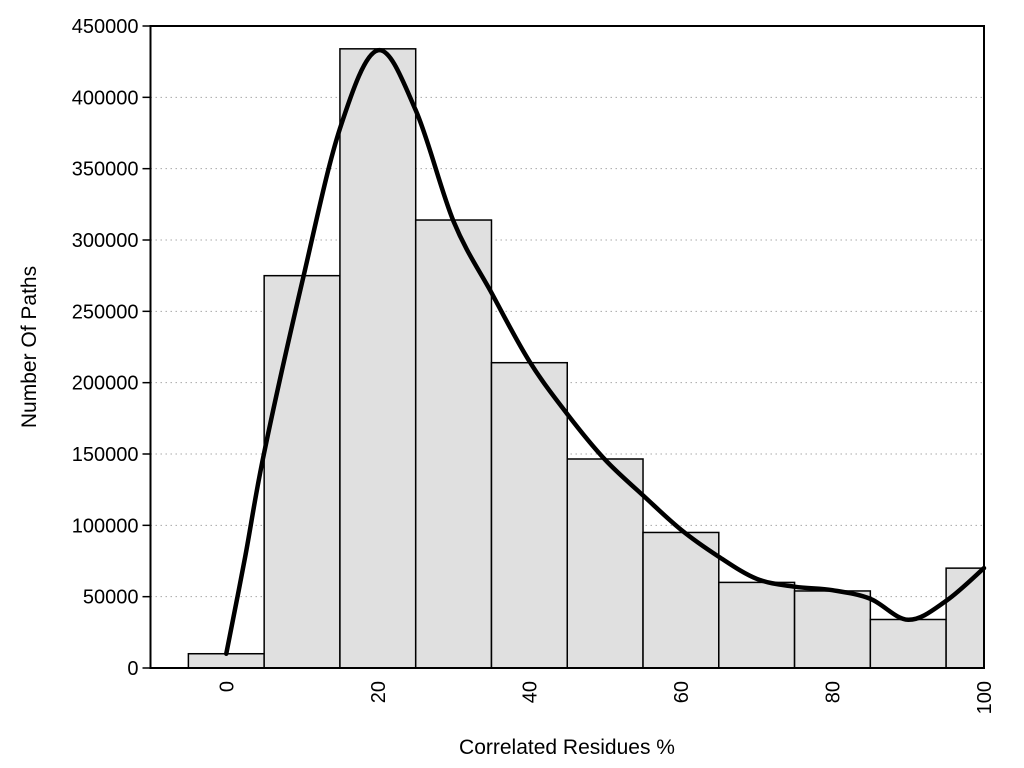  Describe the element at coordinates (105, 170) in the screenshot. I see `y-tick-label: 350000` at that location.